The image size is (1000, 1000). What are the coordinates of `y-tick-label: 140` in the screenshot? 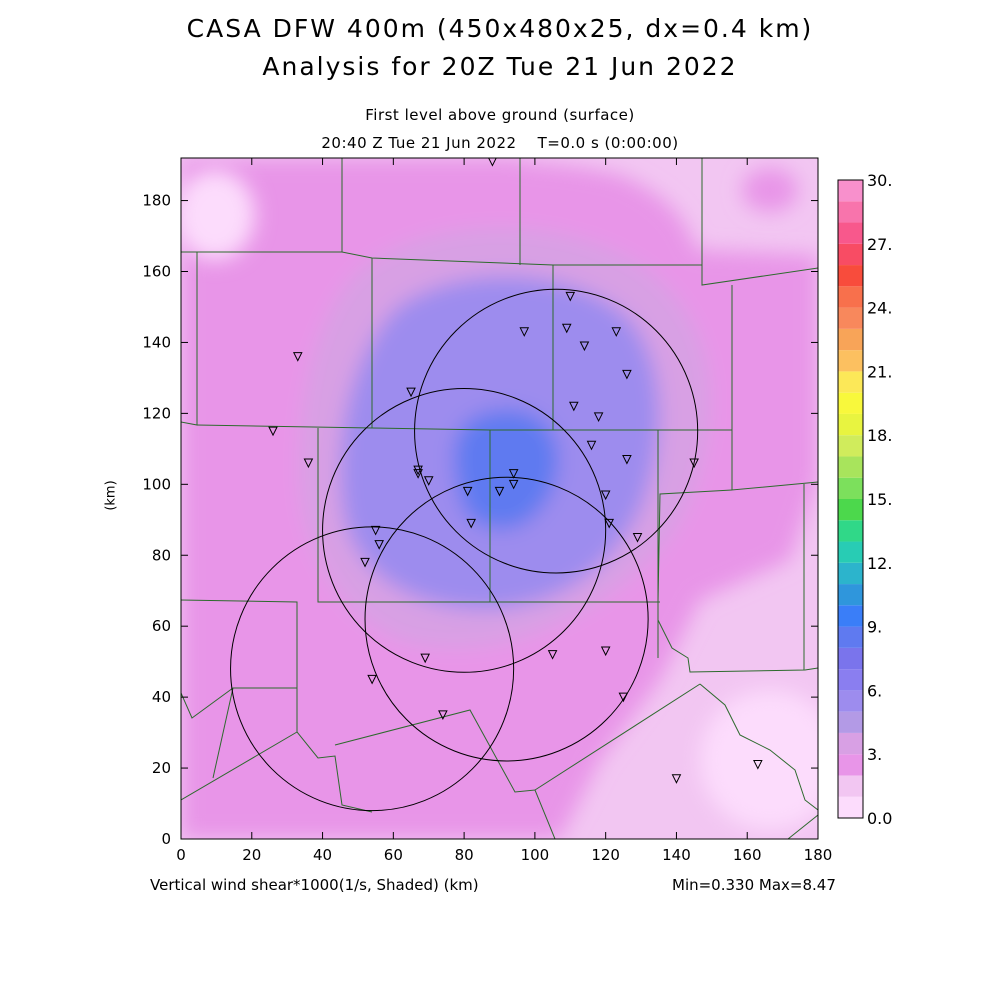 It's located at (156, 342).